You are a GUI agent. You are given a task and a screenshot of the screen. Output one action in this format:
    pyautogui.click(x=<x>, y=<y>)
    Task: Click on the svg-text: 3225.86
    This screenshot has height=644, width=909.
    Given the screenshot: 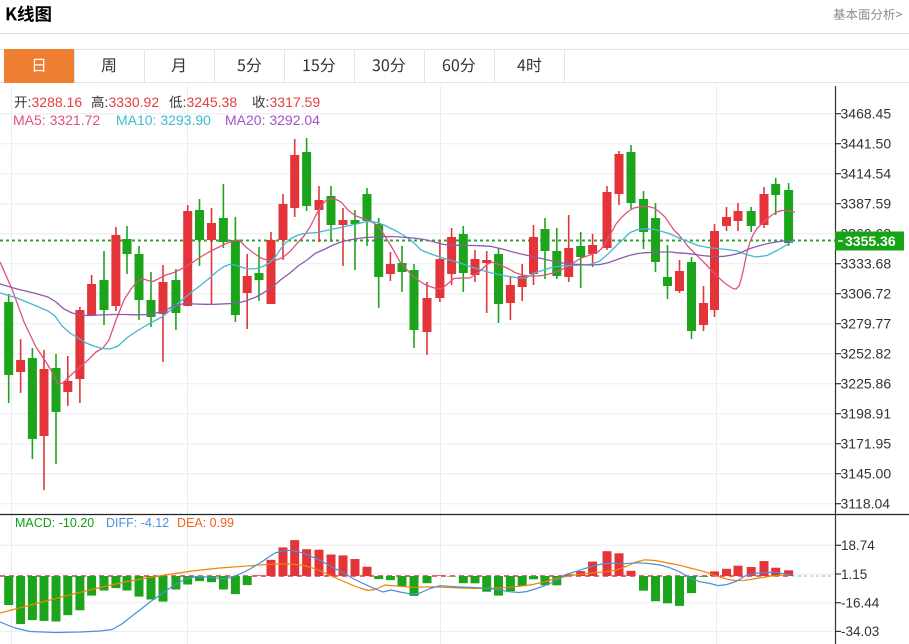 What is the action you would take?
    pyautogui.click(x=866, y=384)
    